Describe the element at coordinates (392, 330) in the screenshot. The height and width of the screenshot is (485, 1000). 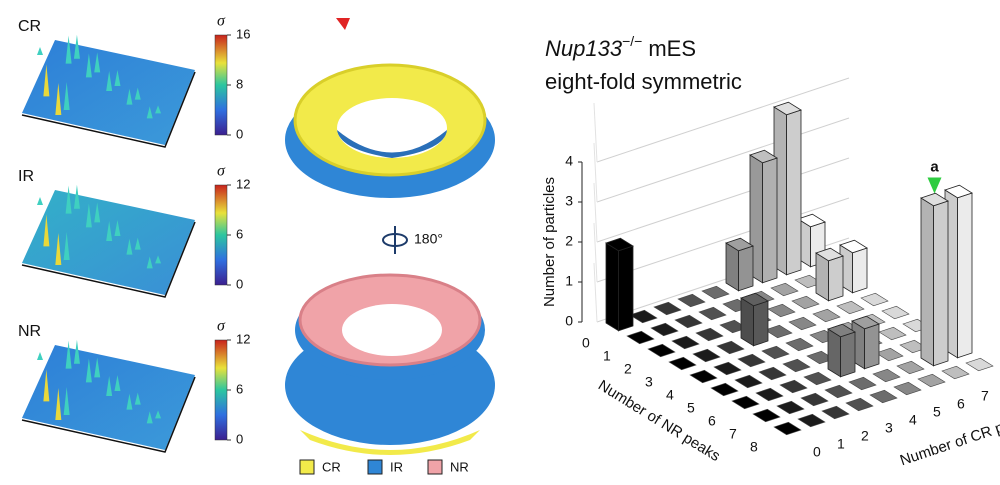
I see `ring-hole` at that location.